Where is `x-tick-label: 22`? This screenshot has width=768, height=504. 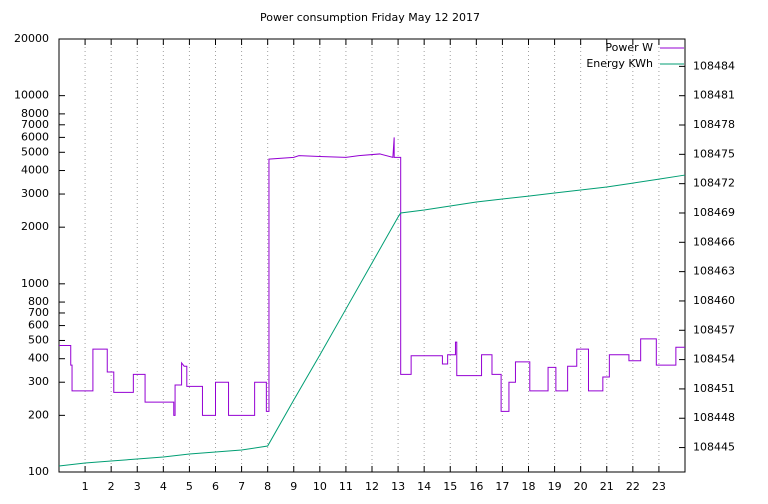 x-tick-label: 22 is located at coordinates (633, 486).